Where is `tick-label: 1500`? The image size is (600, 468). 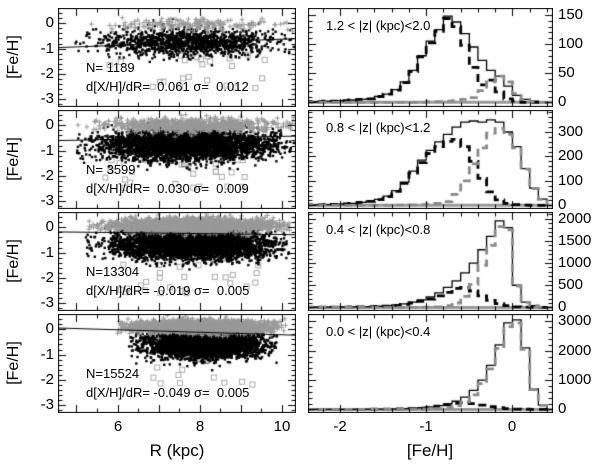
tick-label: 1500 is located at coordinates (575, 240).